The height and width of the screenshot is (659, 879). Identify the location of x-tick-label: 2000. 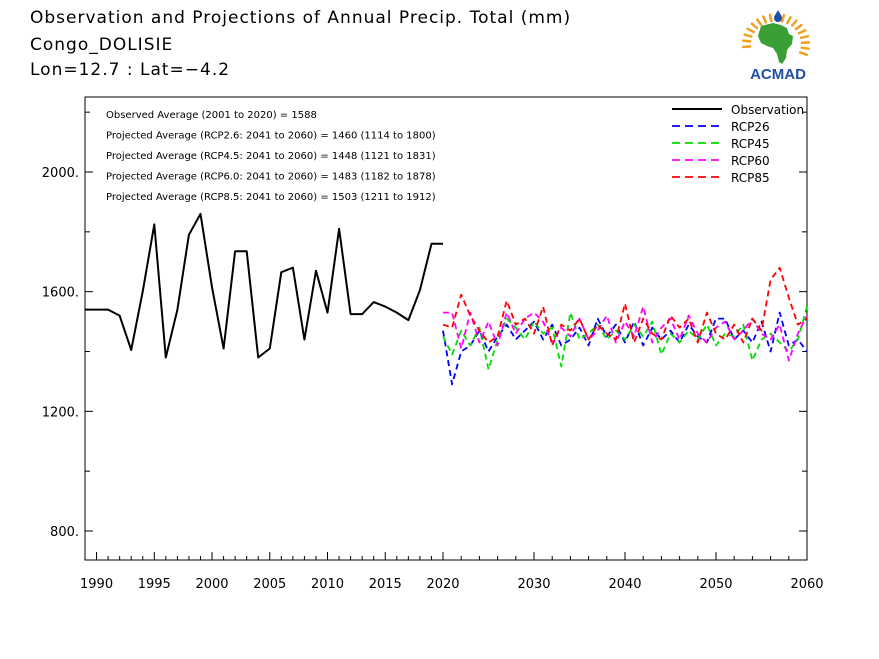
(211, 584).